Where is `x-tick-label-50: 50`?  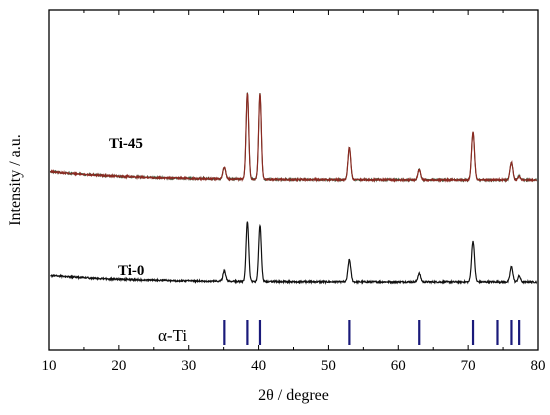 x-tick-label-50: 50 is located at coordinates (328, 366).